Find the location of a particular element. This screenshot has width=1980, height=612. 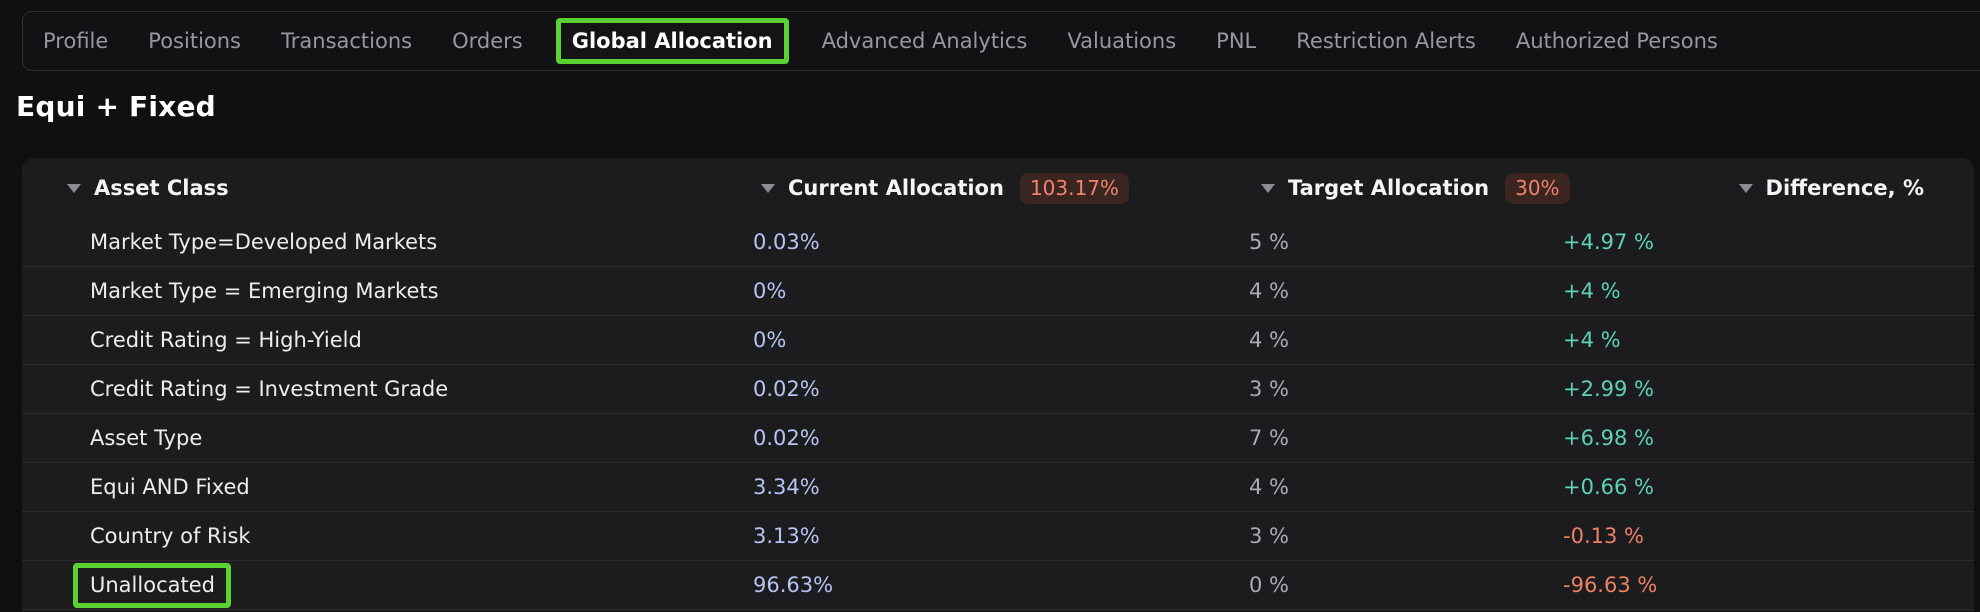

nav-tab-advanced-analytics: Advanced Analytics is located at coordinates (924, 41).